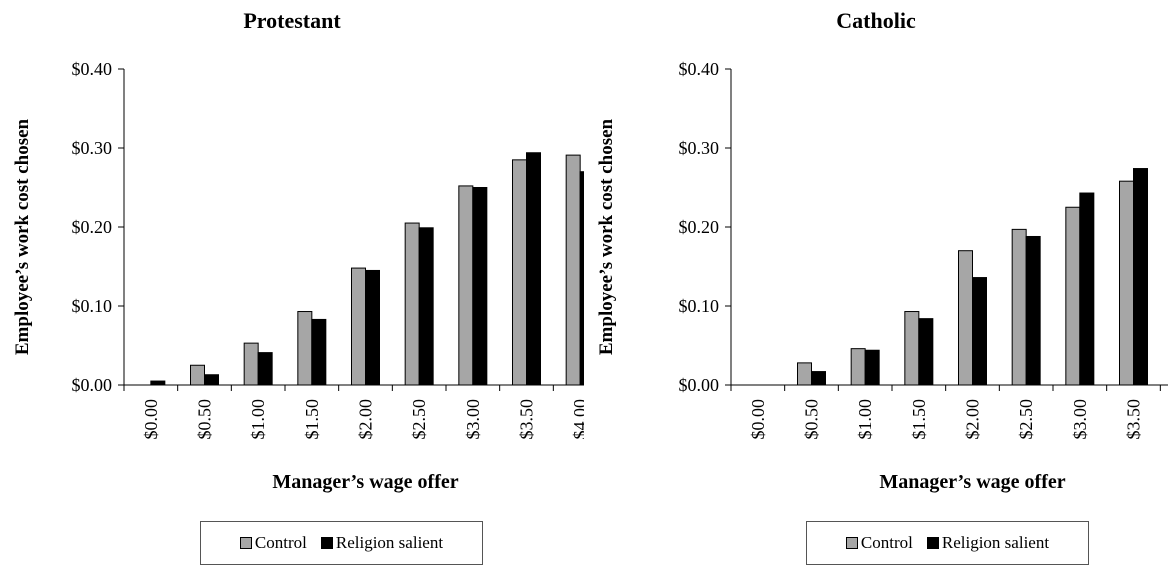 The image size is (1168, 566). Describe the element at coordinates (577, 419) in the screenshot. I see `x-tick-label: $4.00` at that location.